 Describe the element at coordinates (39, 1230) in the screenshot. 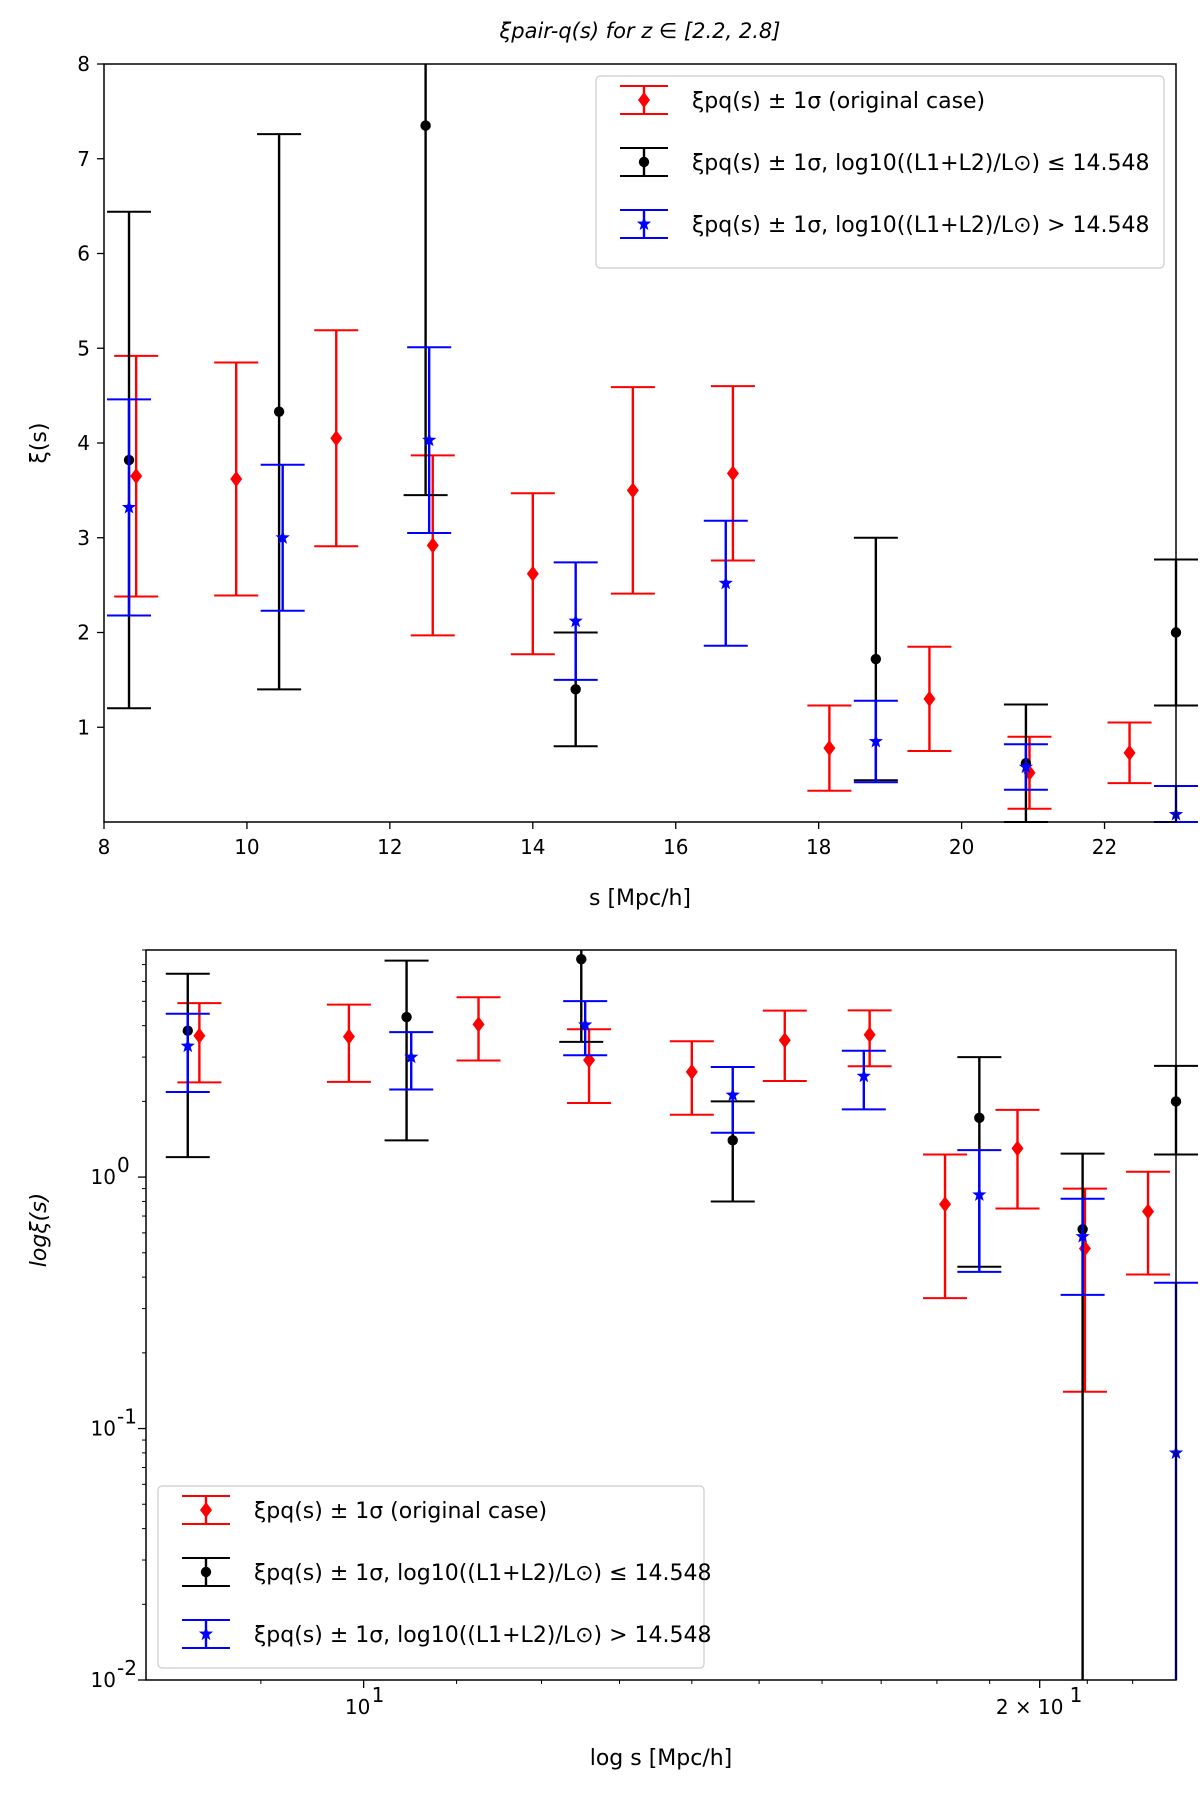

I see `bottom-y-axis-label: logξ(s)` at that location.